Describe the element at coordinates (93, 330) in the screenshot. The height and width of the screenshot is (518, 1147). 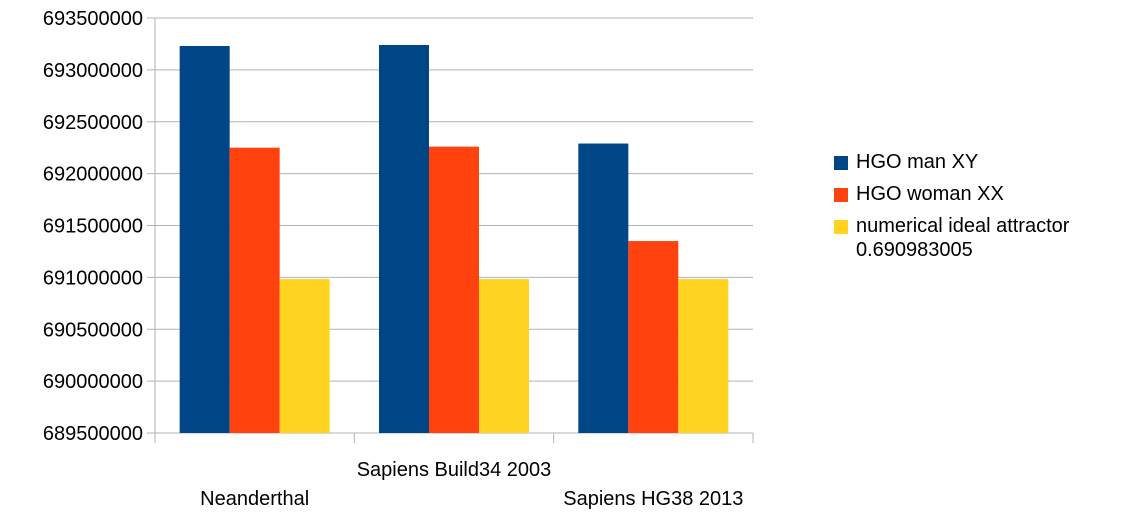
I see `y-tick-label: 690500000` at that location.